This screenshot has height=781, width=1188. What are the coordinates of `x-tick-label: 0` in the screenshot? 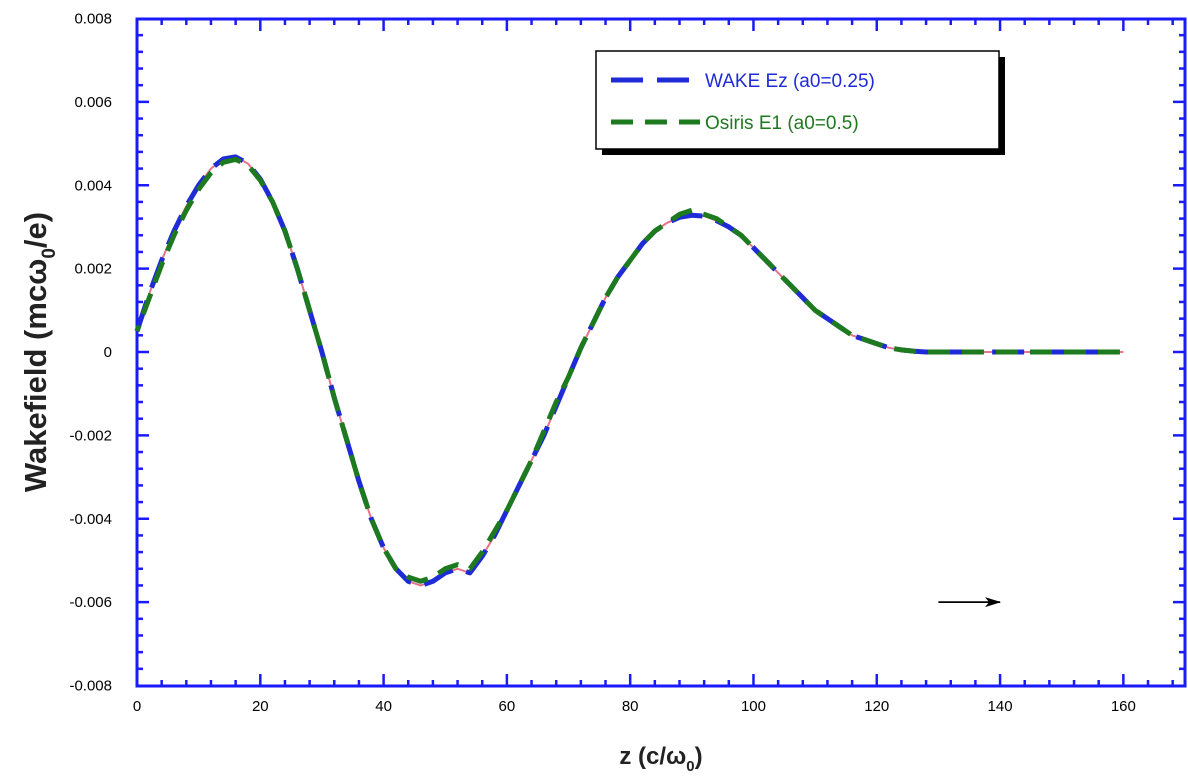 It's located at (137, 706).